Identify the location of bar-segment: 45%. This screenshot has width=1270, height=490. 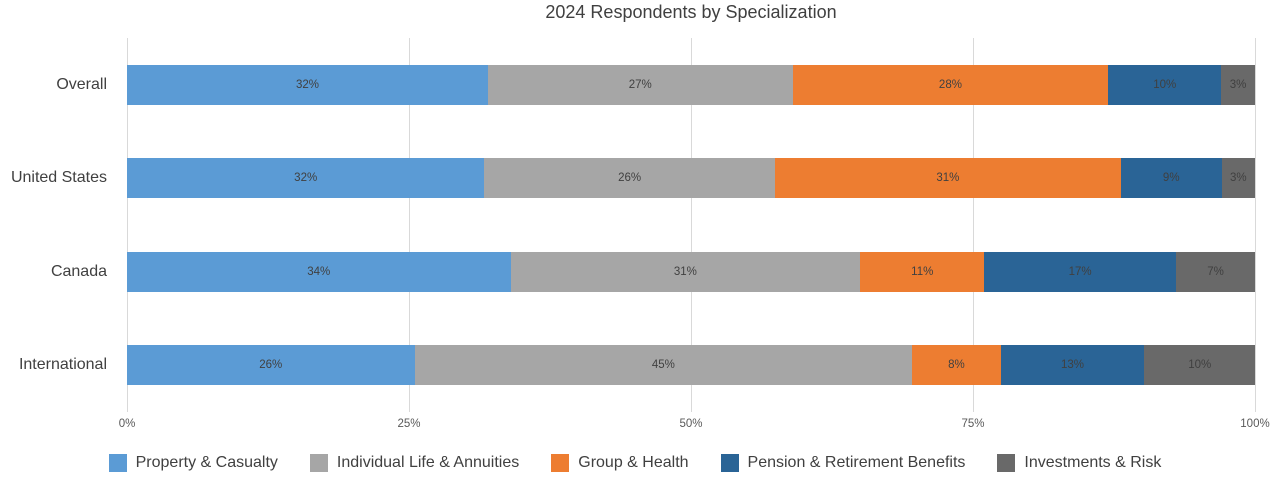
(663, 365).